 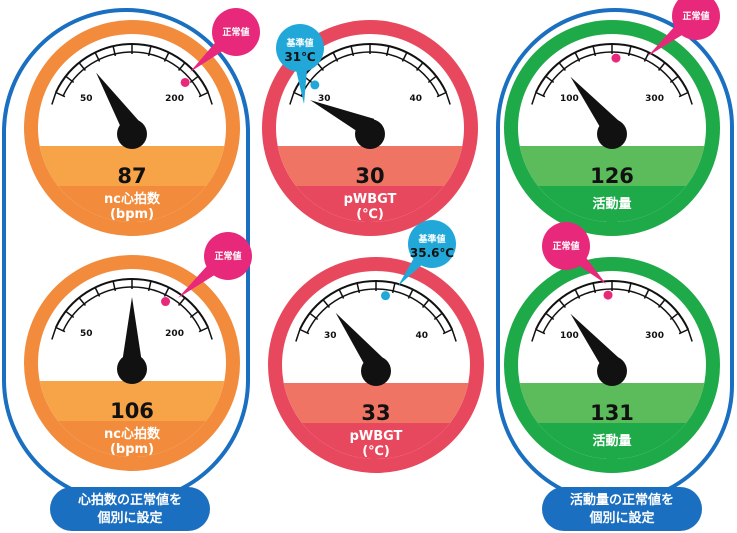 I want to click on left-caption-line1: 心拍数の正常値を, so click(x=130, y=500).